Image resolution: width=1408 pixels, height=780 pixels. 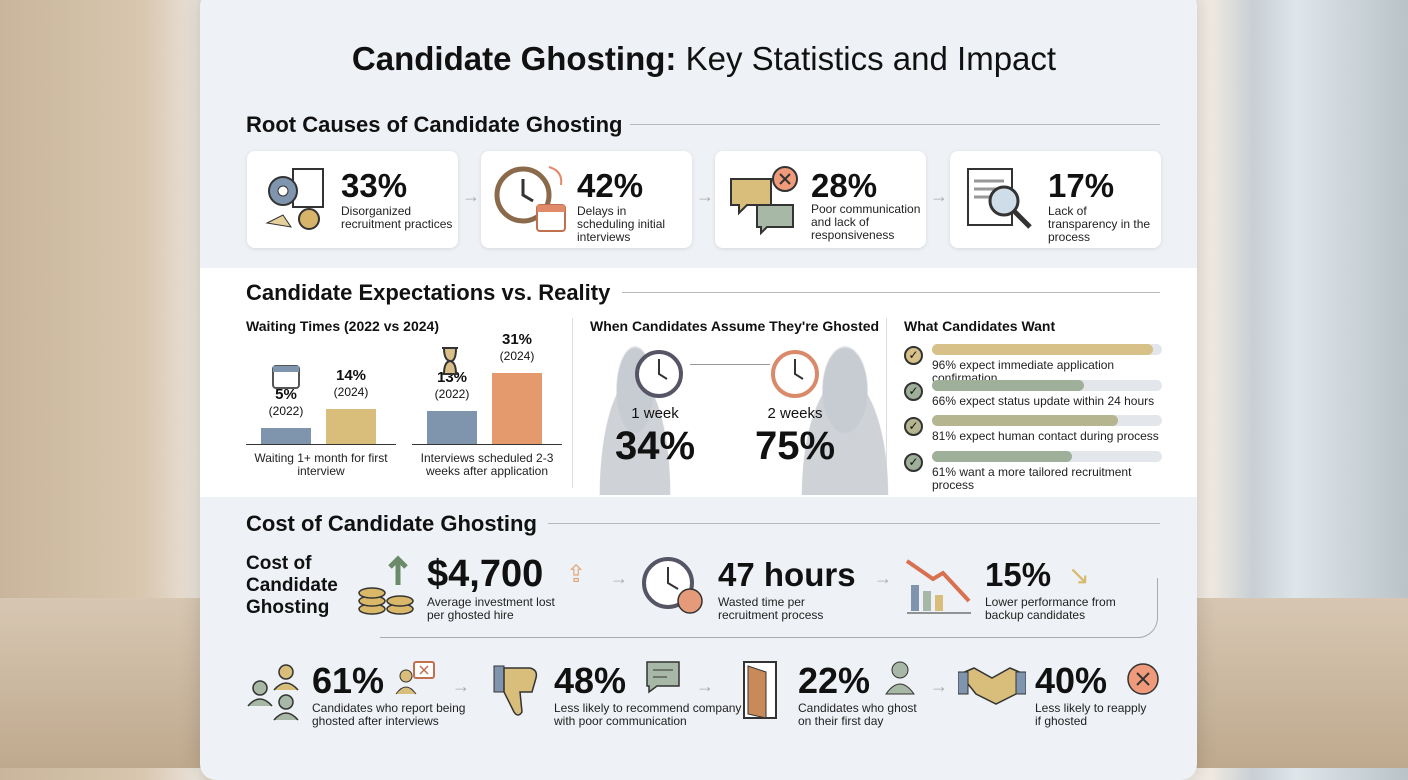 What do you see at coordinates (938, 586) in the screenshot?
I see `declining-chart-icon` at bounding box center [938, 586].